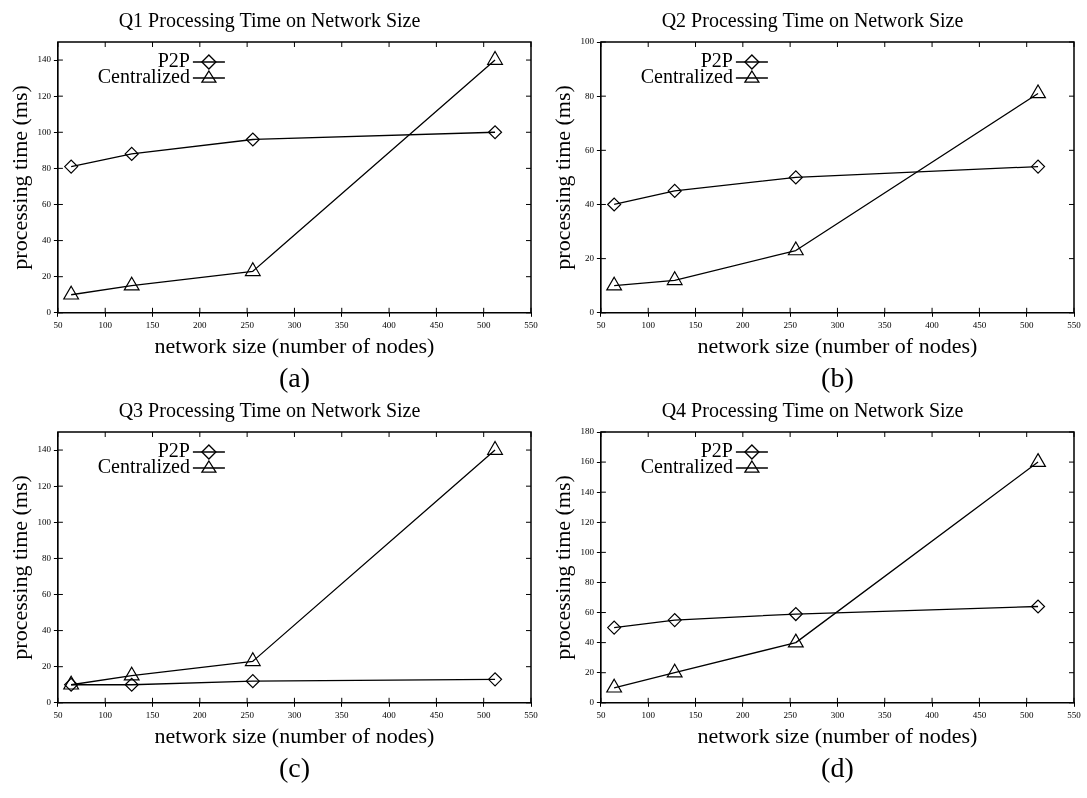 This screenshot has height=798, width=1087. Describe the element at coordinates (812, 21) in the screenshot. I see `chart-title: Q2 Processing Time on Network Size` at that location.